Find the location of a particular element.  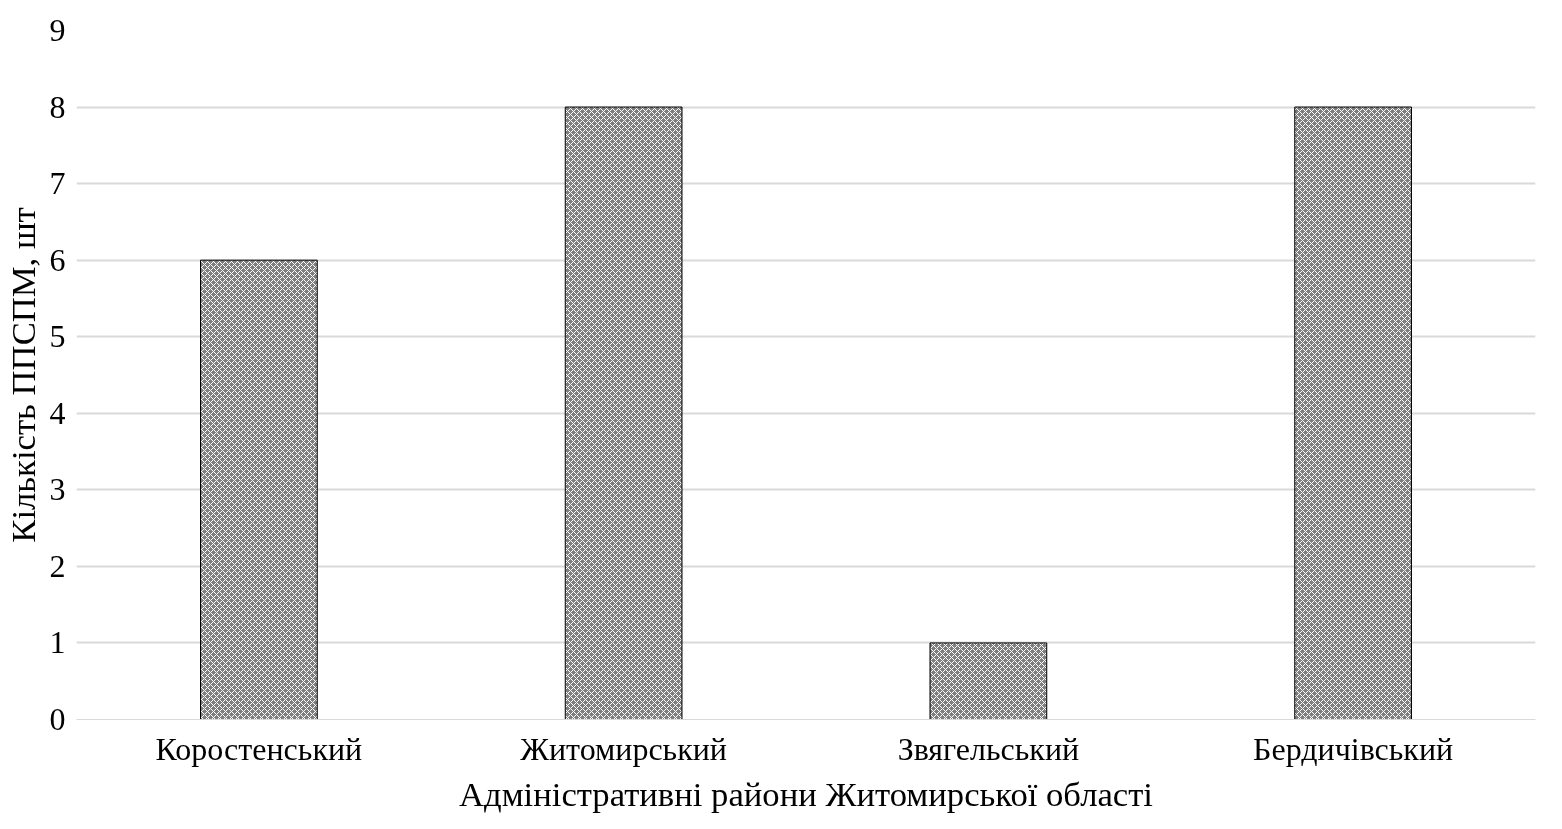

x-tick-label: Бердичівський is located at coordinates (1353, 748).